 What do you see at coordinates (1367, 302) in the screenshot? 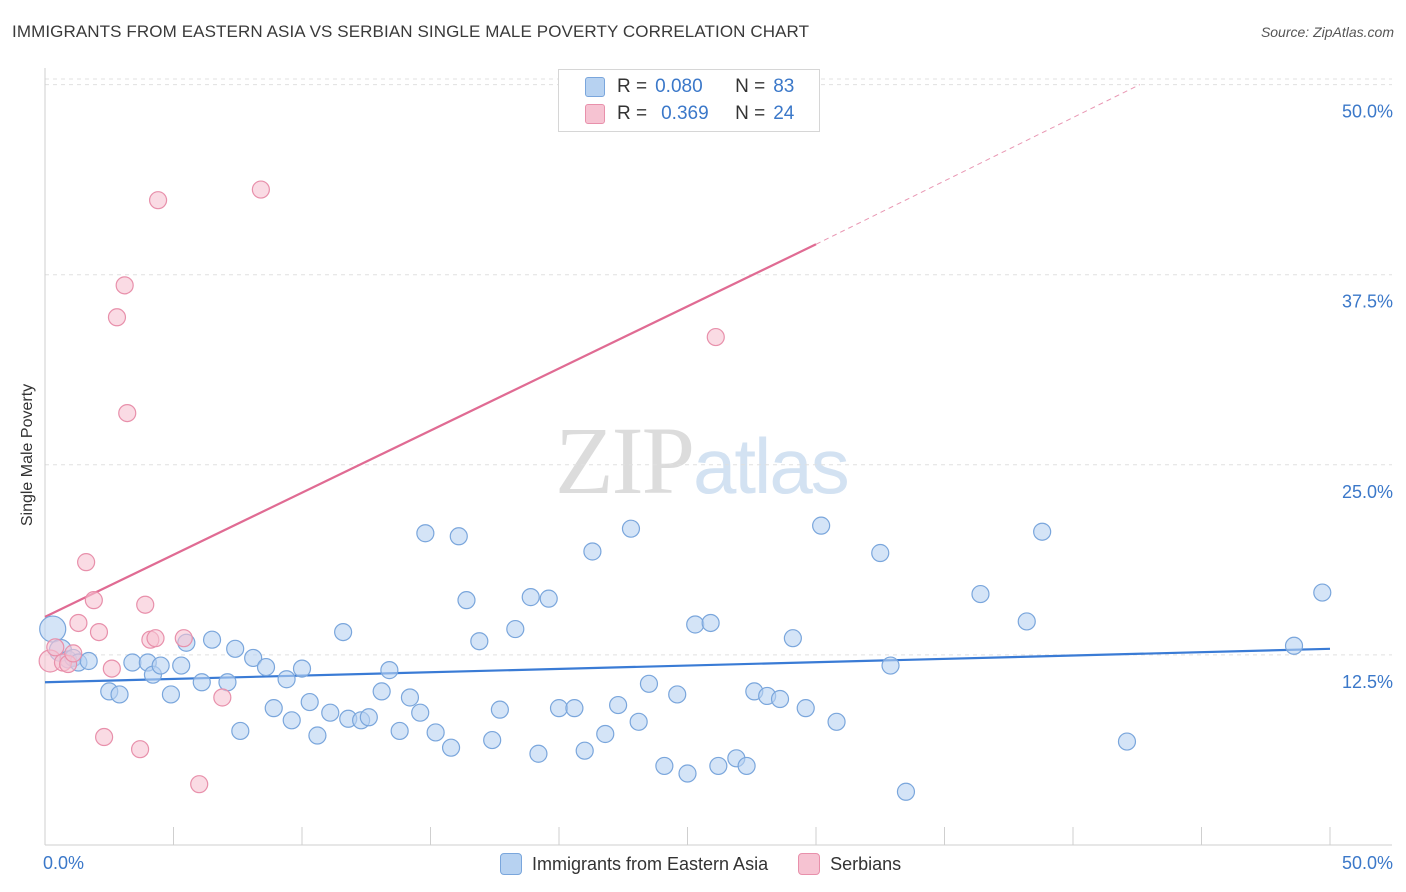
I see `y-tick-label: 37.5%` at bounding box center [1367, 302].